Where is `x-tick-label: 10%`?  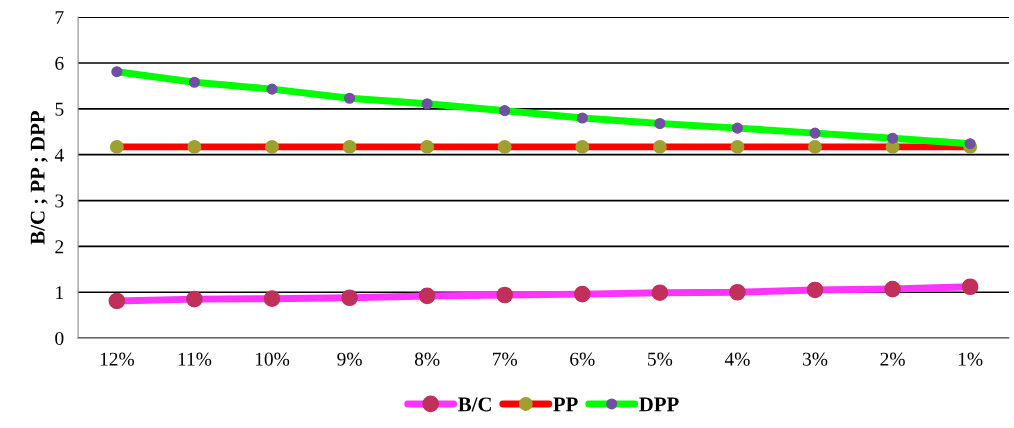 x-tick-label: 10% is located at coordinates (272, 359).